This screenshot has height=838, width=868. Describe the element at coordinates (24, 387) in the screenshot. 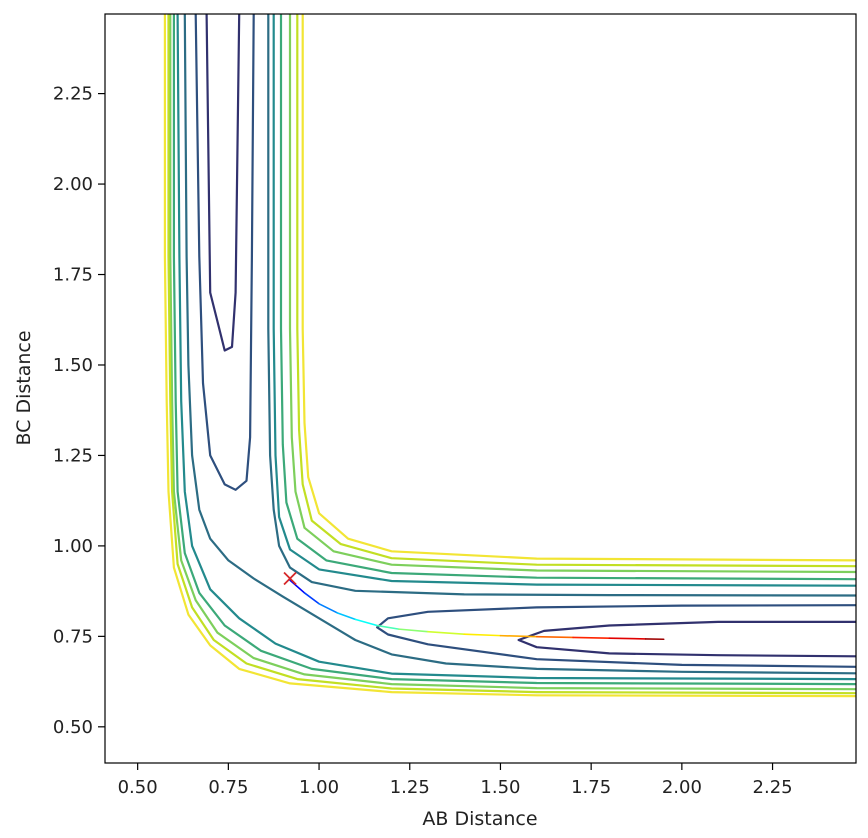

I see `y-axis-label: BC Distance` at that location.